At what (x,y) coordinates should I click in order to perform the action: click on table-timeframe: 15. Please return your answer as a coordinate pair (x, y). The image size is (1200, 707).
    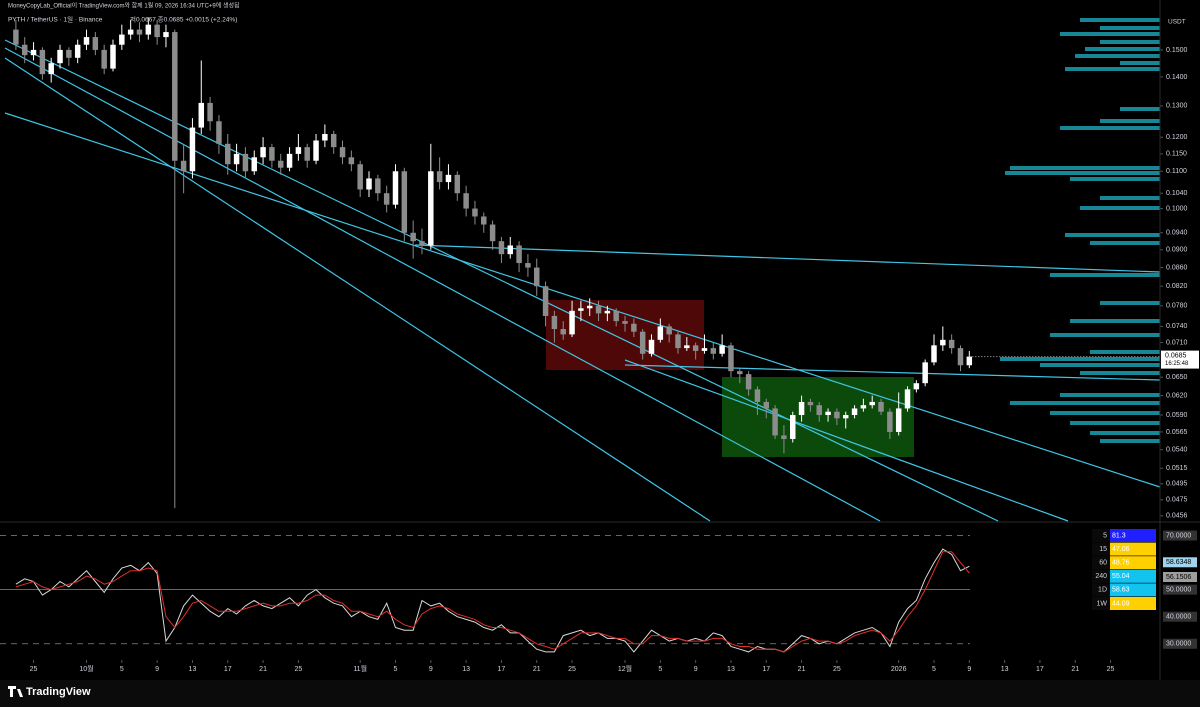
    Looking at the image, I should click on (1103, 549).